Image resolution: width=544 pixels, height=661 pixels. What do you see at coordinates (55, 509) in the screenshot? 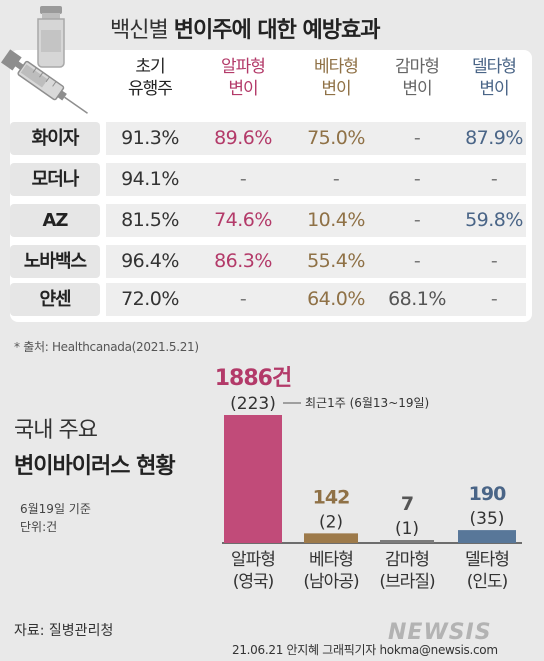
I see `chart-as-of: 6월19일 기준` at bounding box center [55, 509].